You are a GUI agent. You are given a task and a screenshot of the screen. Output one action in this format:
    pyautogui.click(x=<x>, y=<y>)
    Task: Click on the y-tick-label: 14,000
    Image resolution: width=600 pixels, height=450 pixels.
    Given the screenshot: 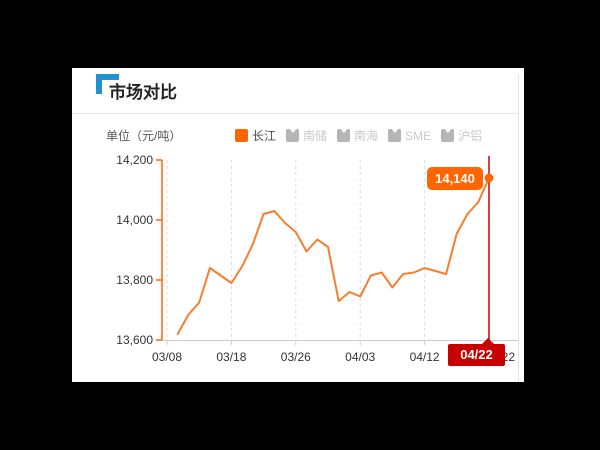 What is the action you would take?
    pyautogui.click(x=134, y=220)
    